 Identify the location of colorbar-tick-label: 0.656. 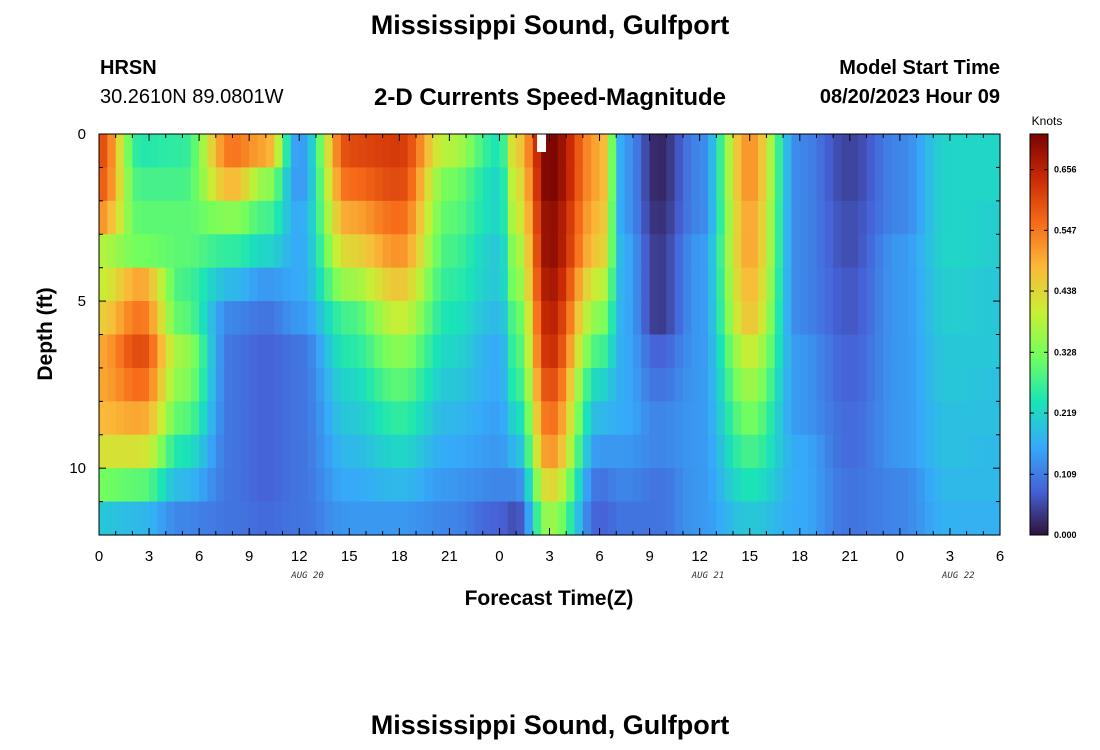
(1065, 170).